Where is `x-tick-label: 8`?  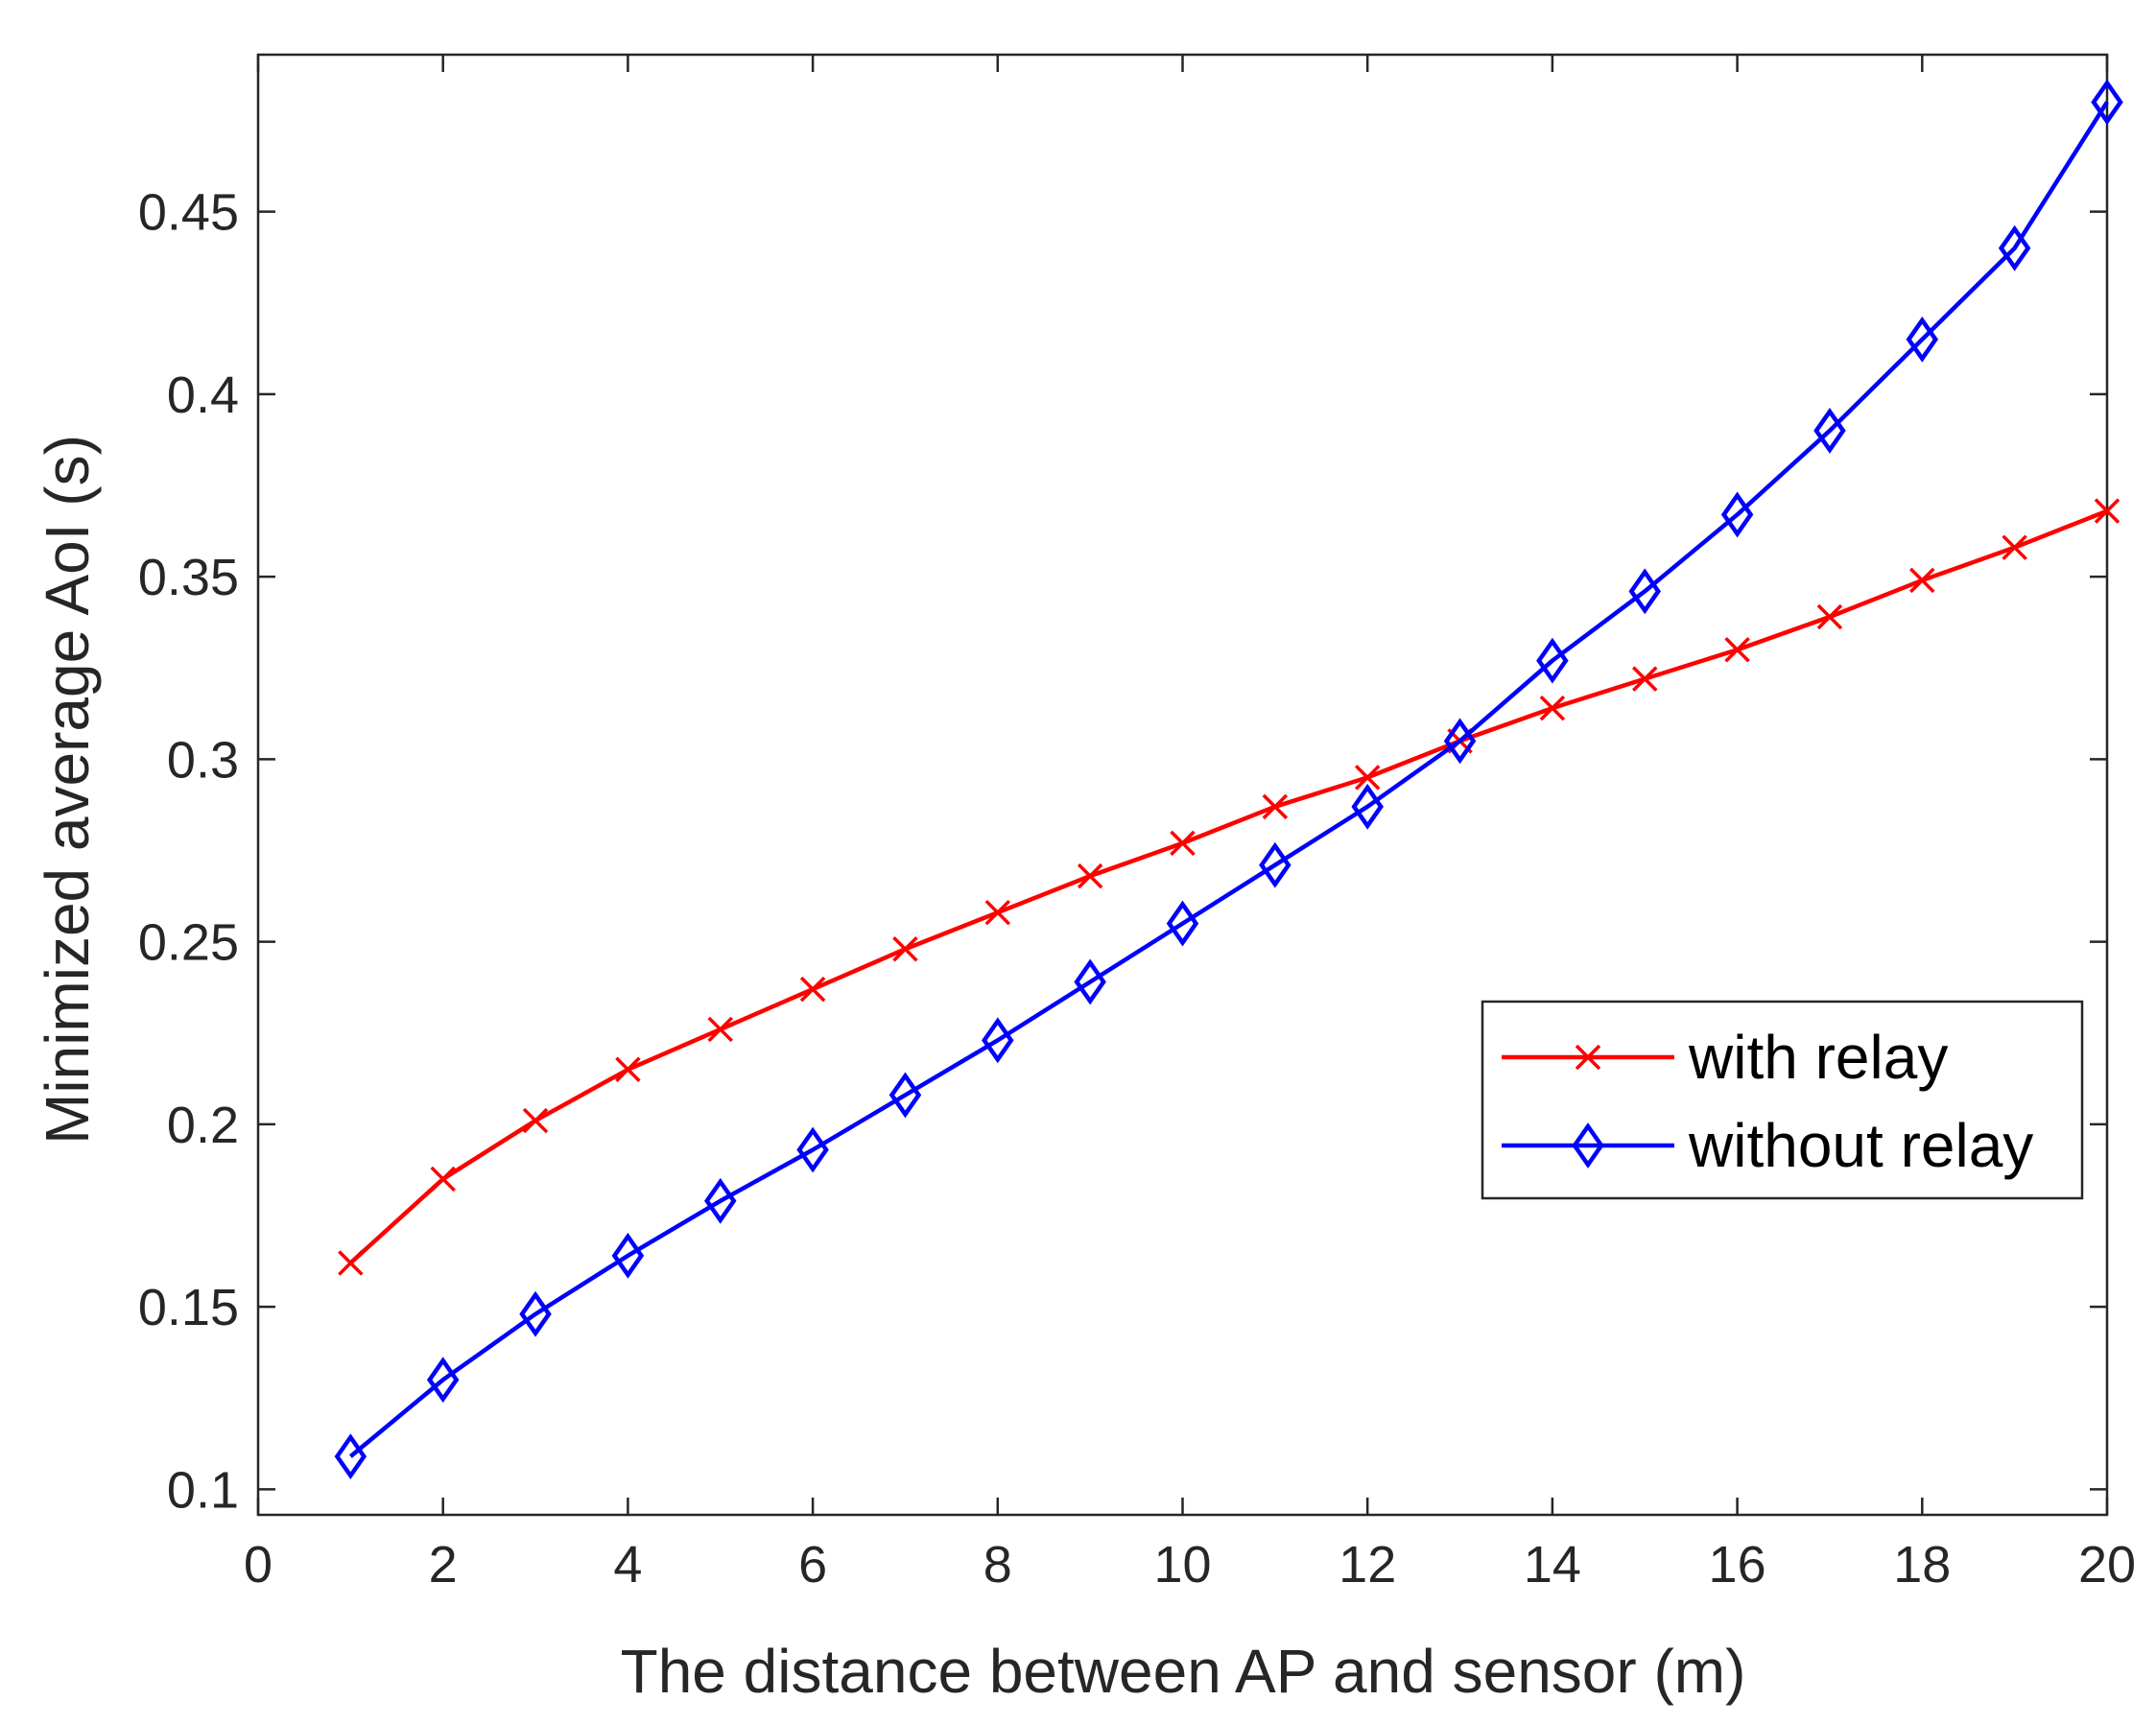 x-tick-label: 8 is located at coordinates (997, 1565).